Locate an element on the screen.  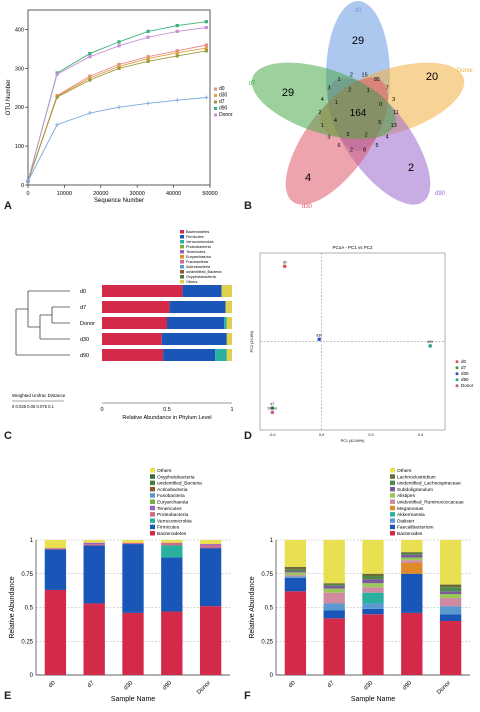
legend-label: d0 is located at coordinates (222, 89).